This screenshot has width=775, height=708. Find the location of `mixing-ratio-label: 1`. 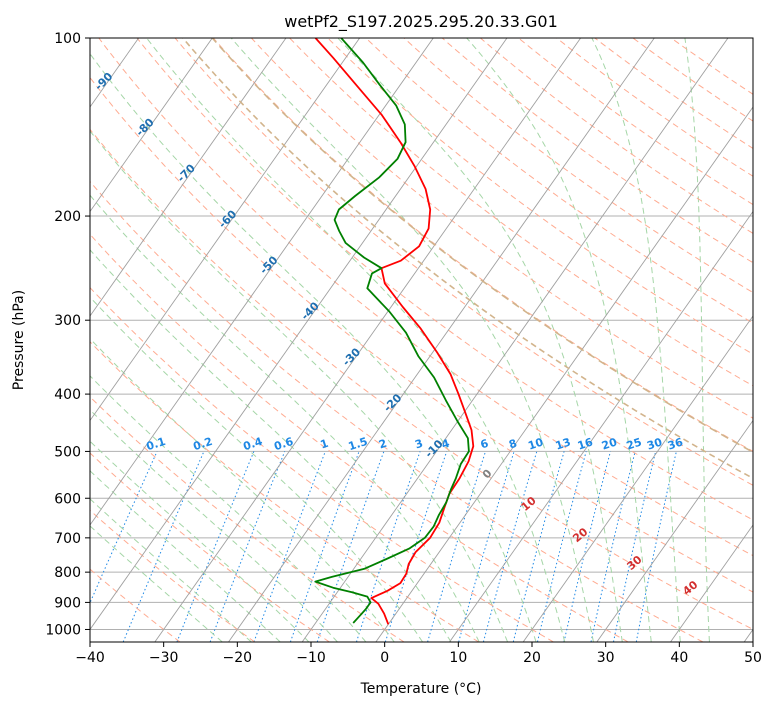

mixing-ratio-label: 1 is located at coordinates (324, 444).